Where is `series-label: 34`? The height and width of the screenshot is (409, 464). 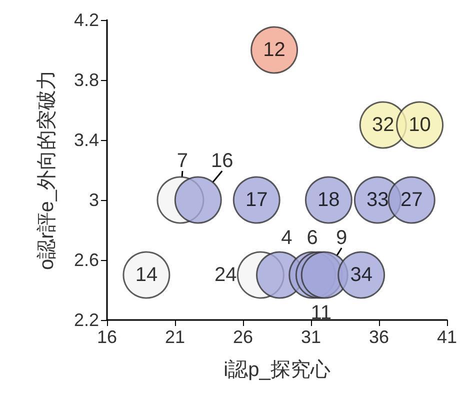
series-label: 34 is located at coordinates (361, 275).